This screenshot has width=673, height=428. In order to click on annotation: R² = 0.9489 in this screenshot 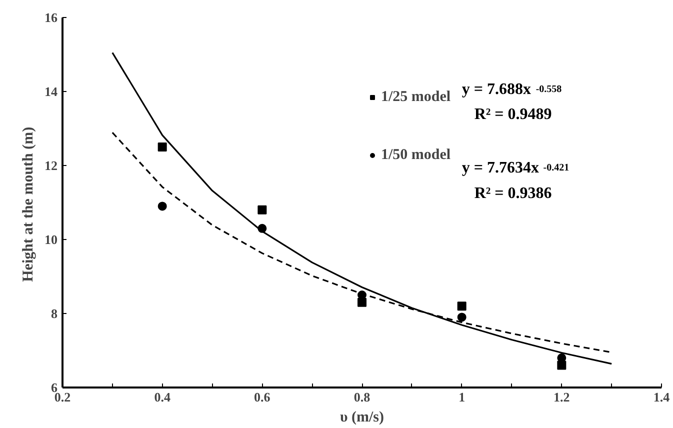, I will do `click(513, 114)`.